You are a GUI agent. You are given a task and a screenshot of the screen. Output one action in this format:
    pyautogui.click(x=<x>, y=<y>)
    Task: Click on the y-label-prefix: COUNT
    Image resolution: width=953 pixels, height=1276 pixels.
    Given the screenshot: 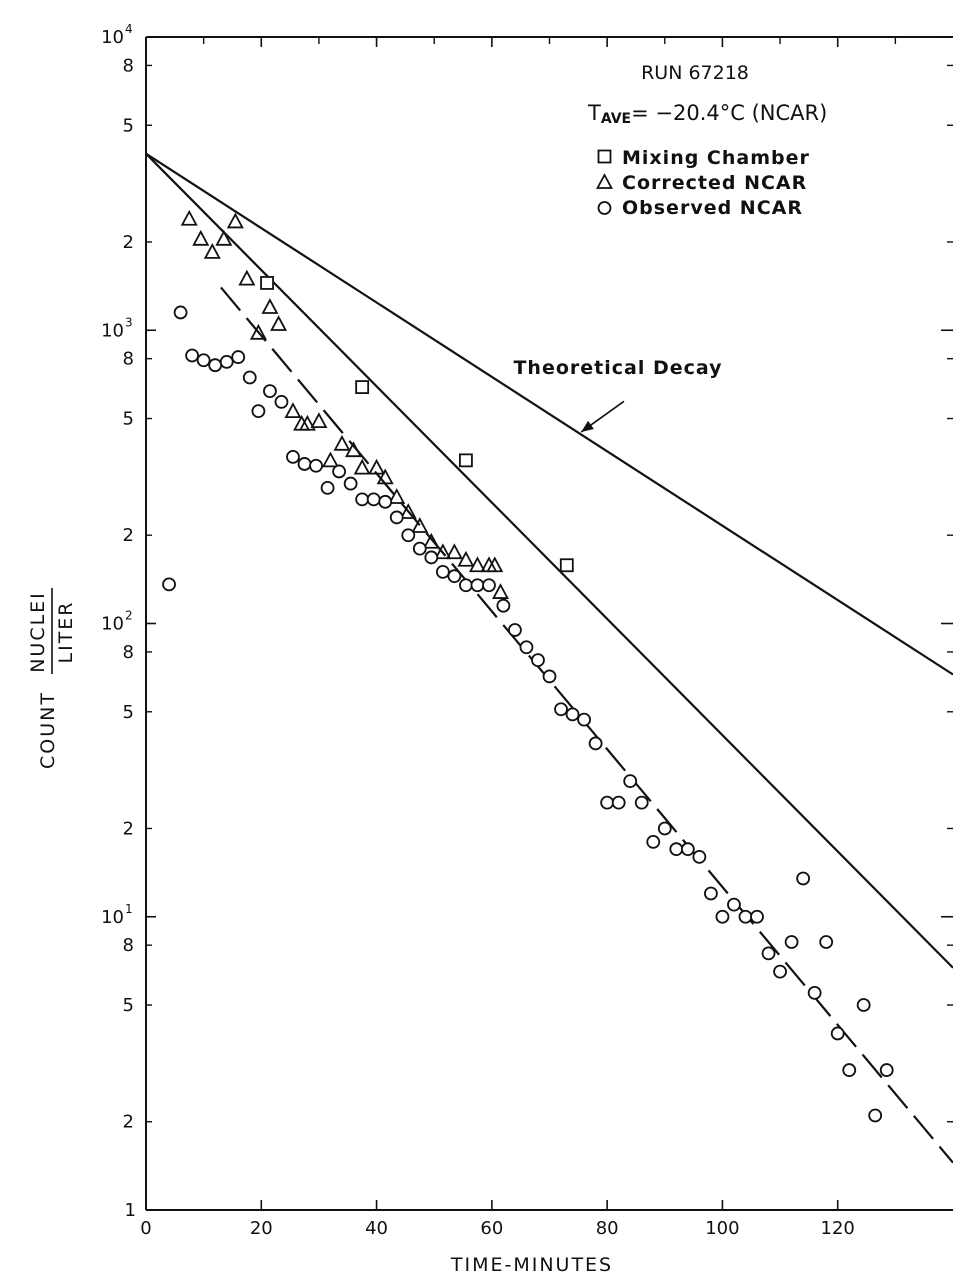 What is the action you would take?
    pyautogui.click(x=48, y=730)
    